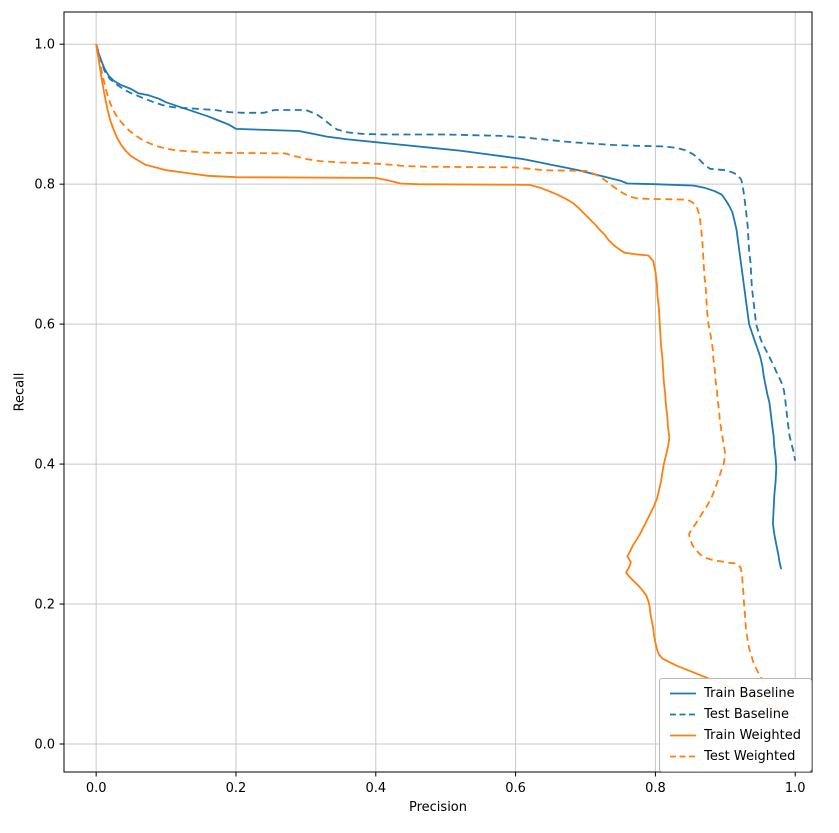 Image resolution: width=839 pixels, height=833 pixels. What do you see at coordinates (20, 392) in the screenshot?
I see `y-axis-label: Recall` at bounding box center [20, 392].